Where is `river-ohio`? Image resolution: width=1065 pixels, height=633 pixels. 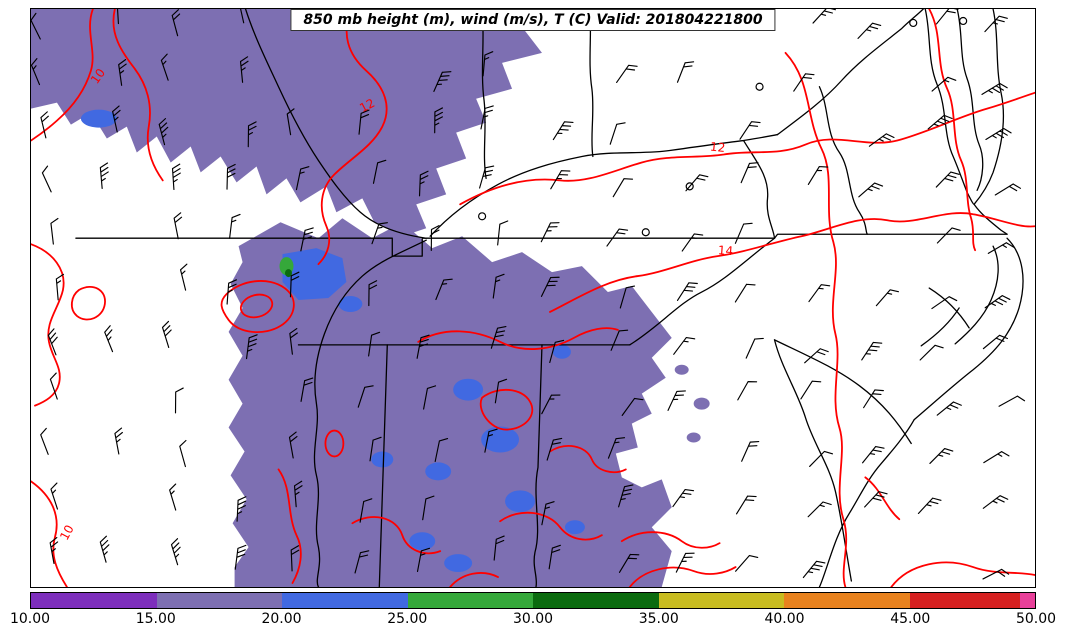 river-ohio is located at coordinates (604, 185).